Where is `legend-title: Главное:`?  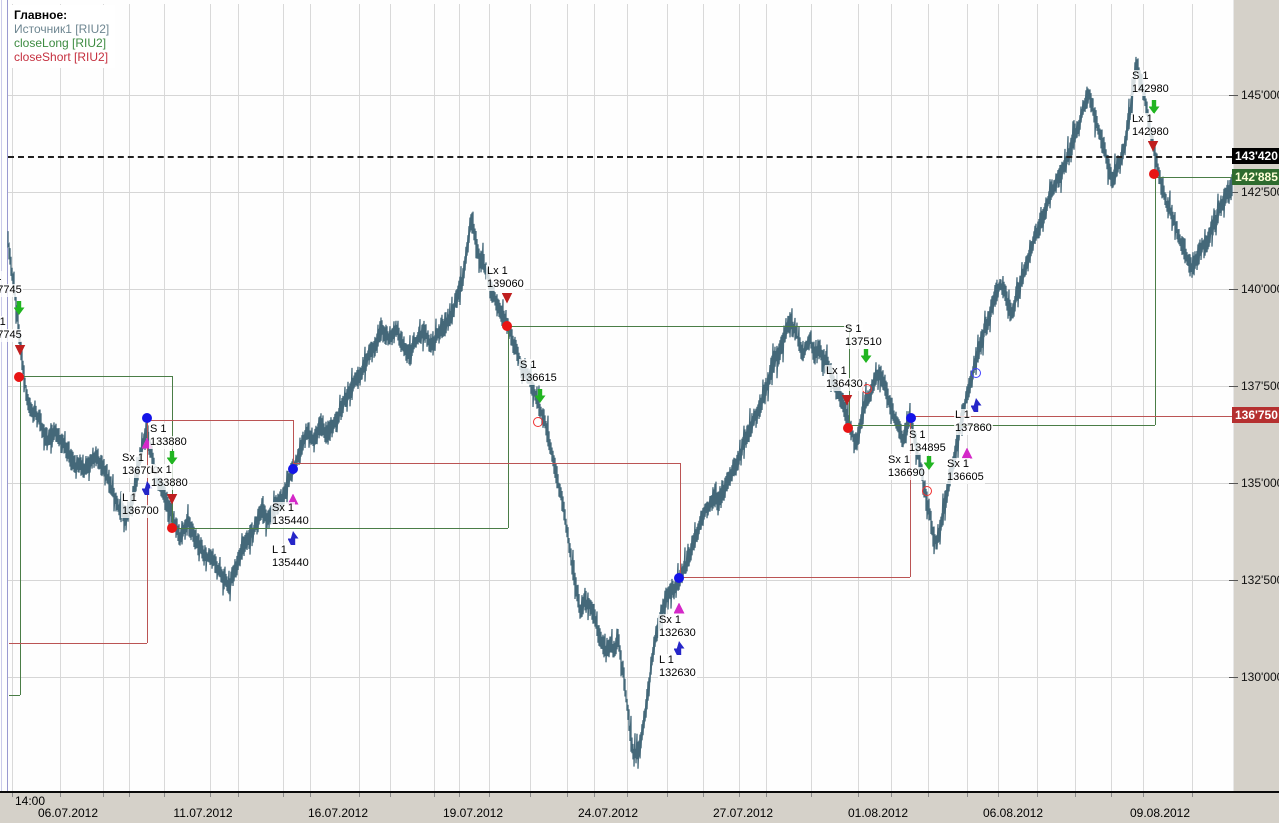
legend-title: Главное: is located at coordinates (41, 15).